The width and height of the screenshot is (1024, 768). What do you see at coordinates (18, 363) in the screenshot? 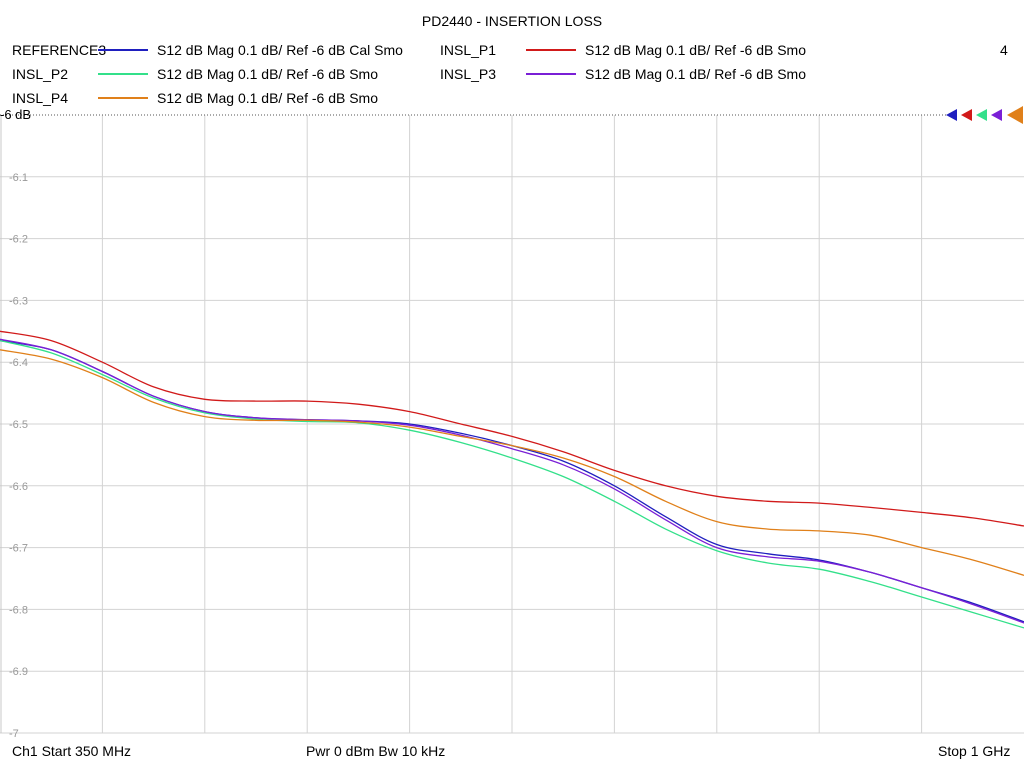
I see `y-tick-label: -6.4` at bounding box center [18, 363].